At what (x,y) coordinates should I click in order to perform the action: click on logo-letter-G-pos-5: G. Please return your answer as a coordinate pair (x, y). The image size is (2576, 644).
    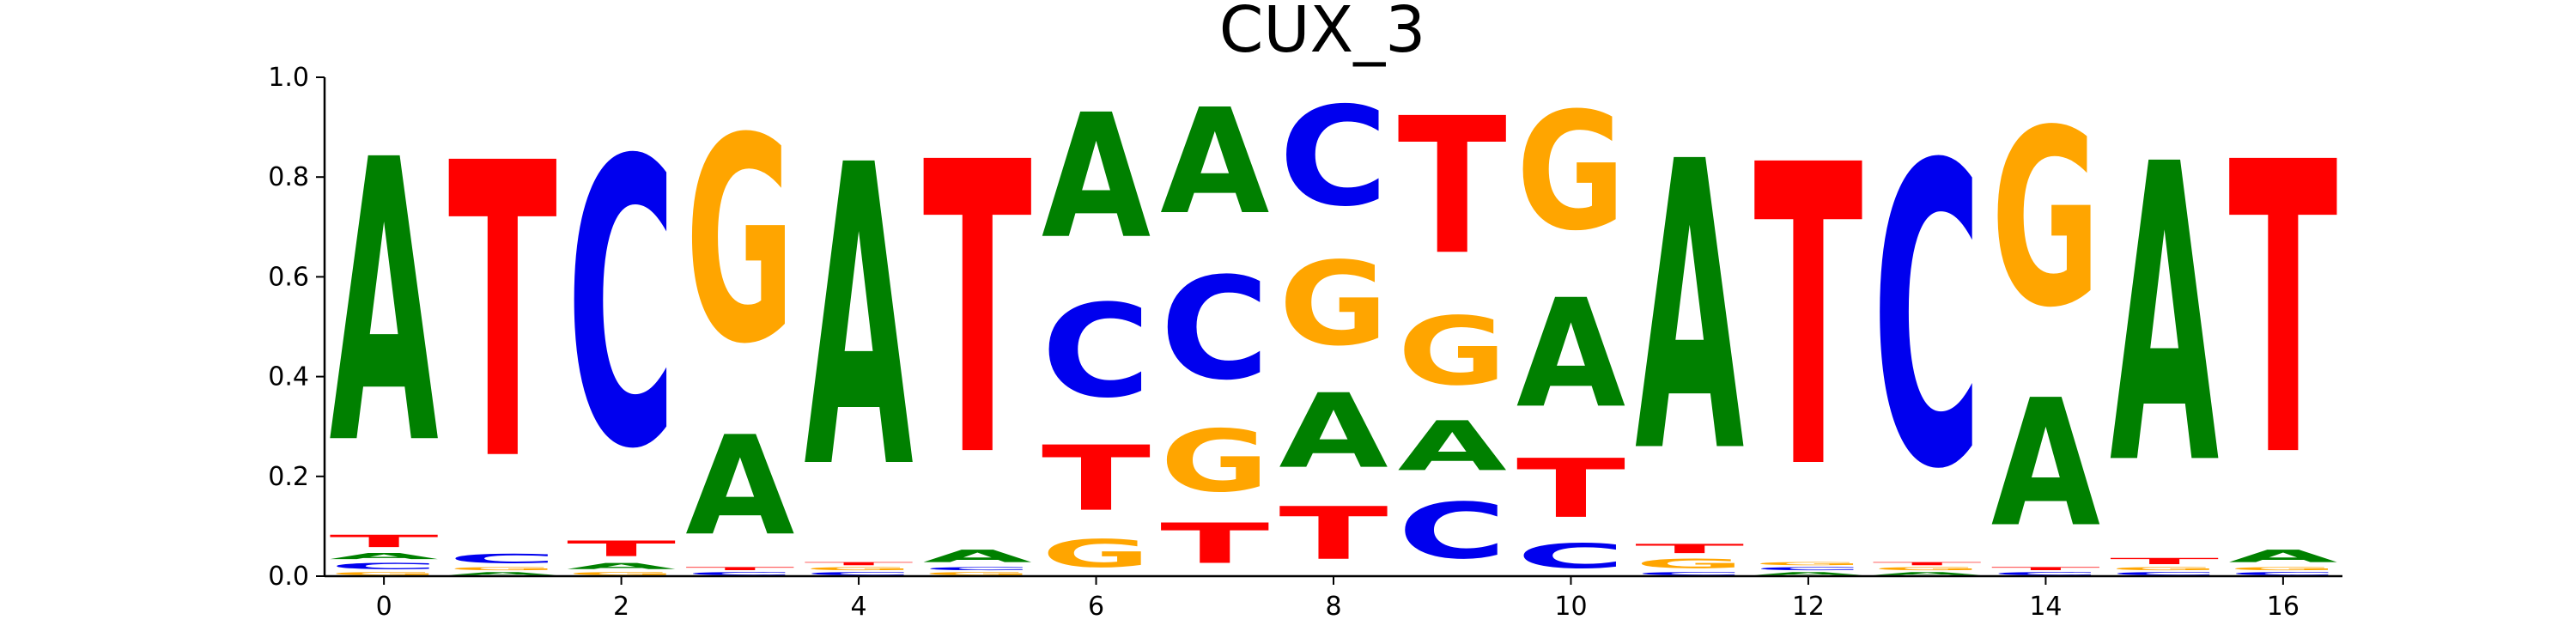
    Looking at the image, I should click on (977, 574).